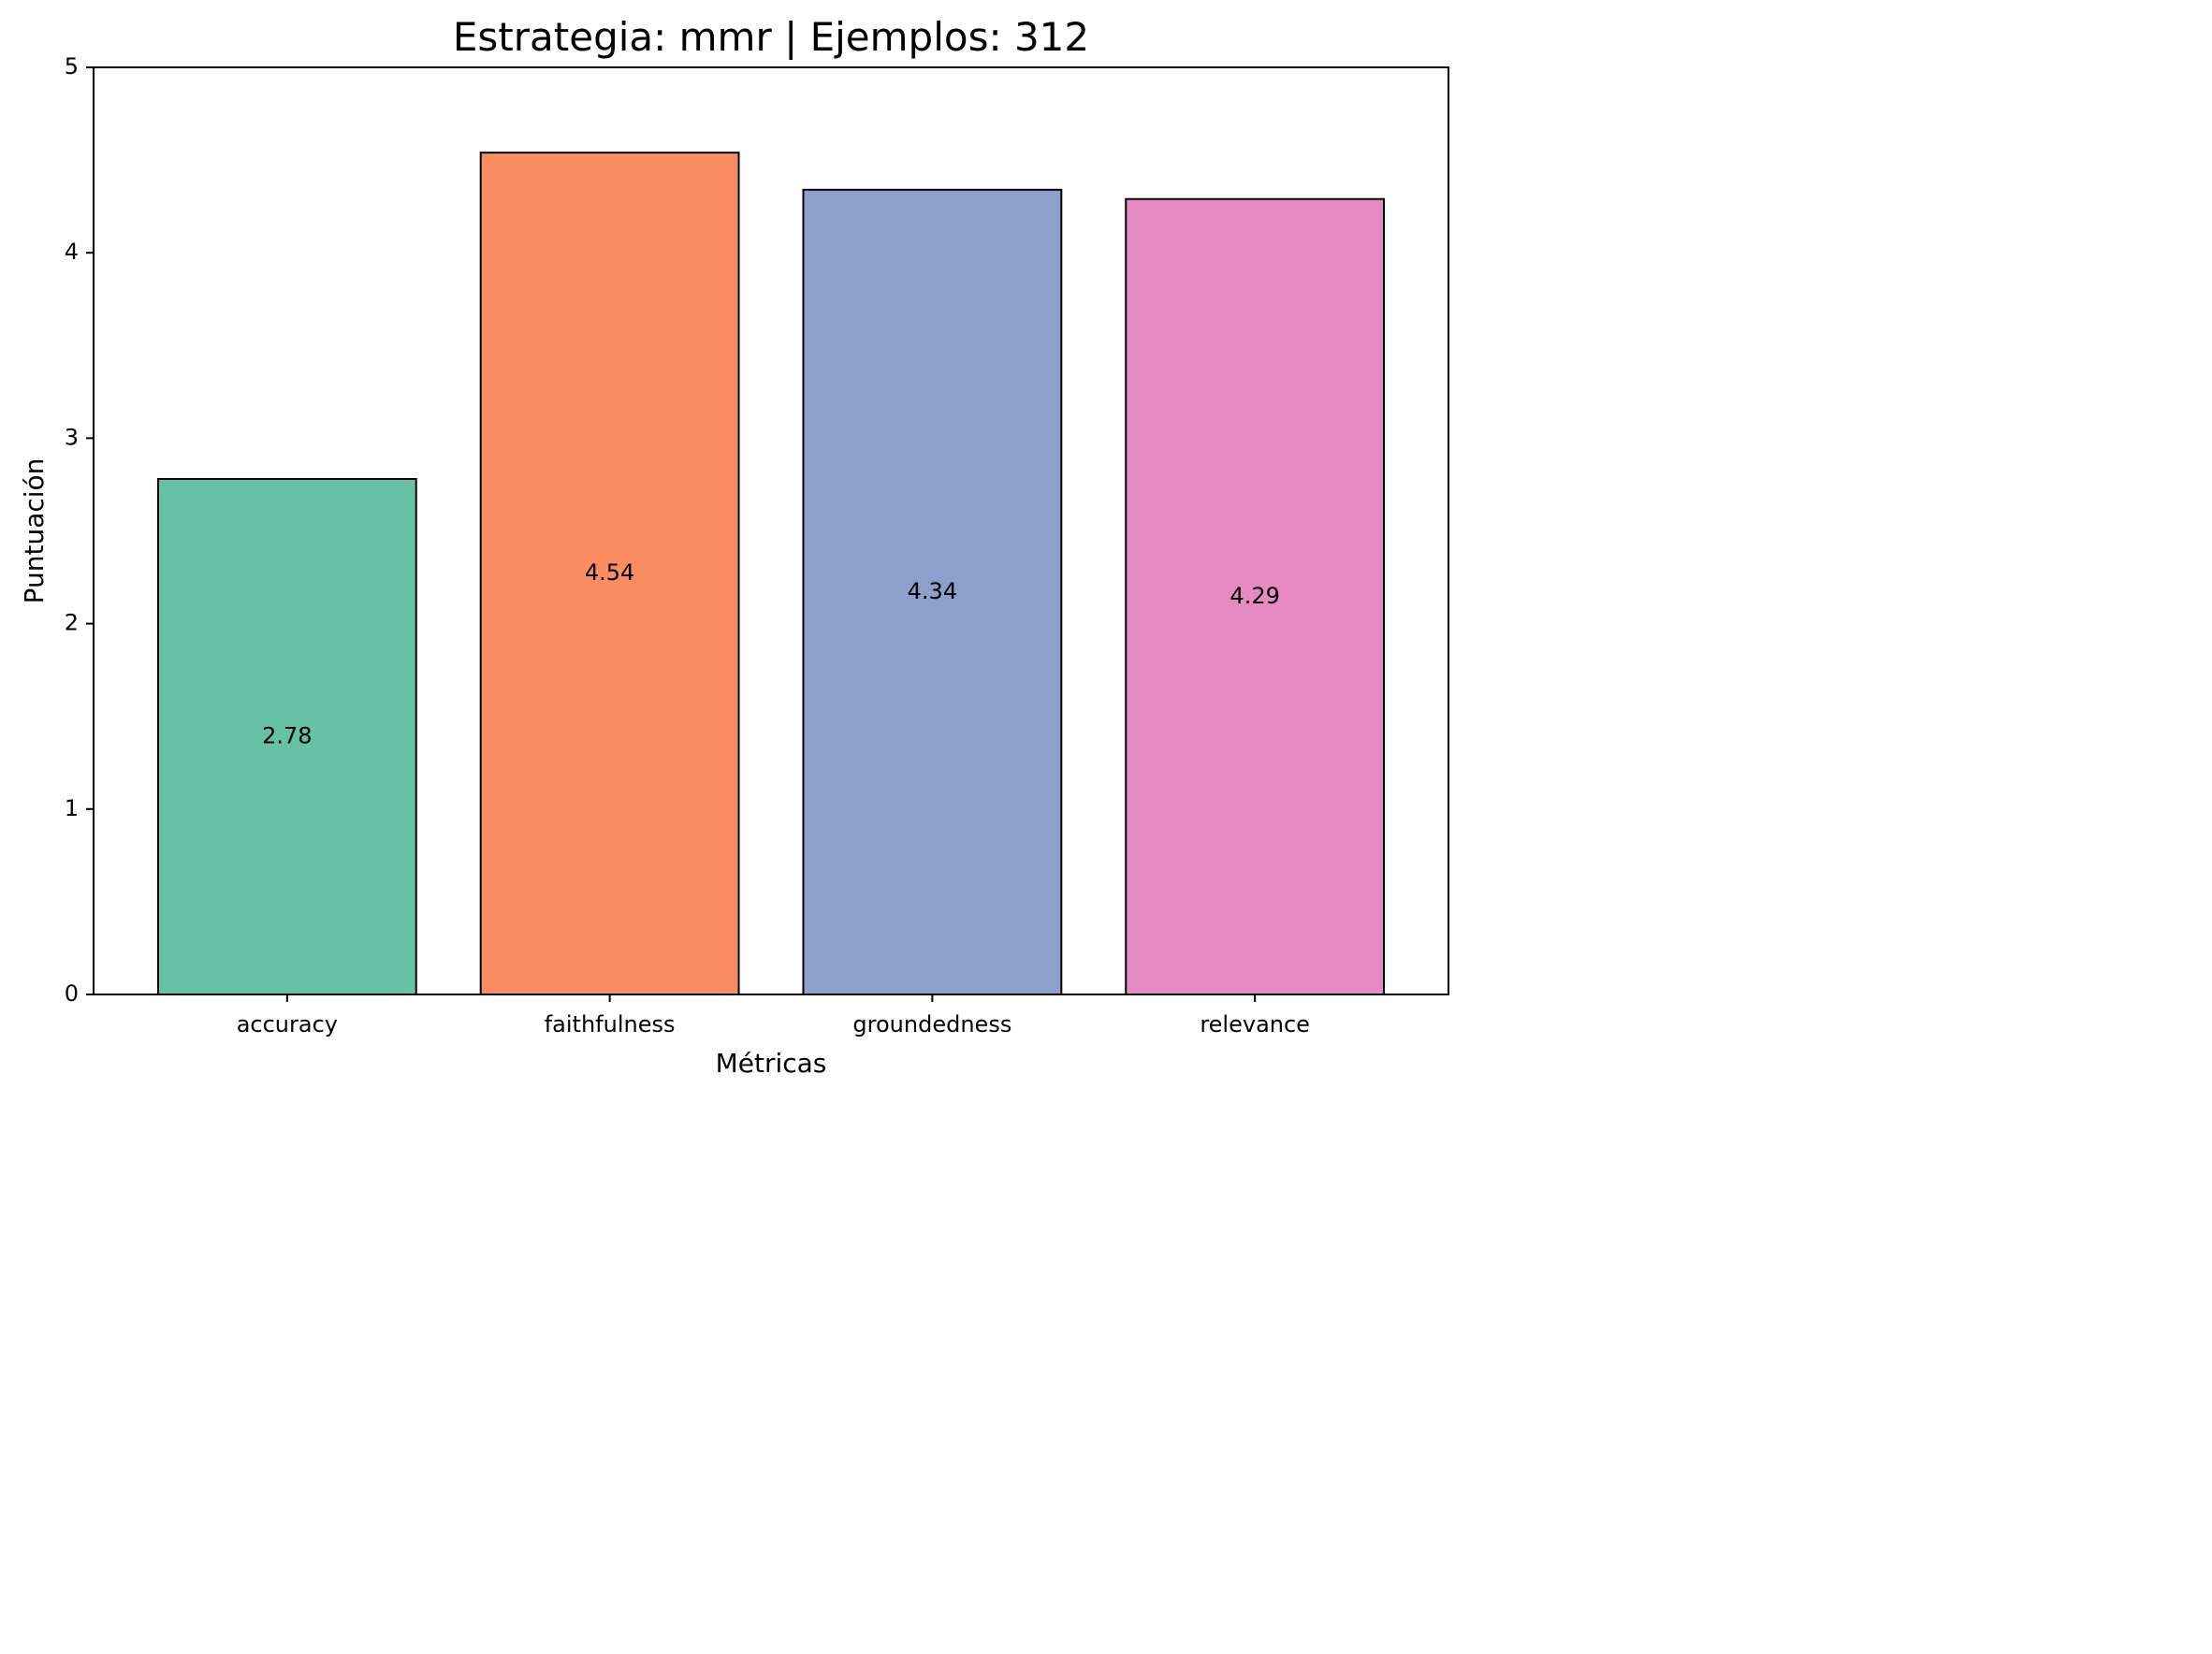 Image resolution: width=2212 pixels, height=1654 pixels. I want to click on x-axis-title: Métricas, so click(771, 1063).